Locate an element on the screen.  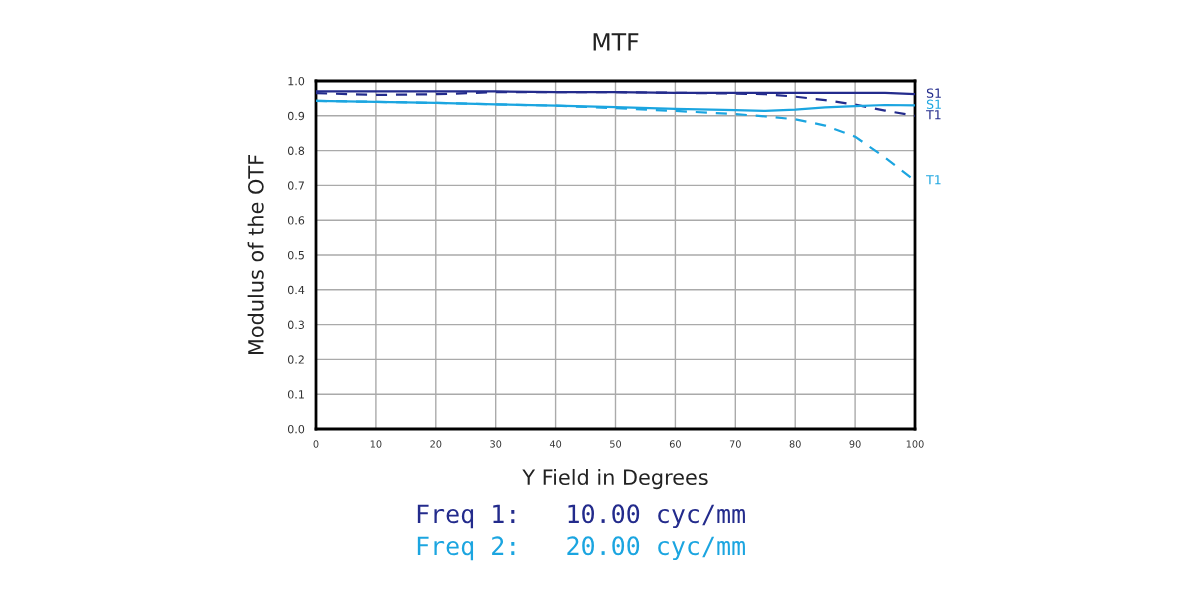
x-tick-label: 80 is located at coordinates (795, 444).